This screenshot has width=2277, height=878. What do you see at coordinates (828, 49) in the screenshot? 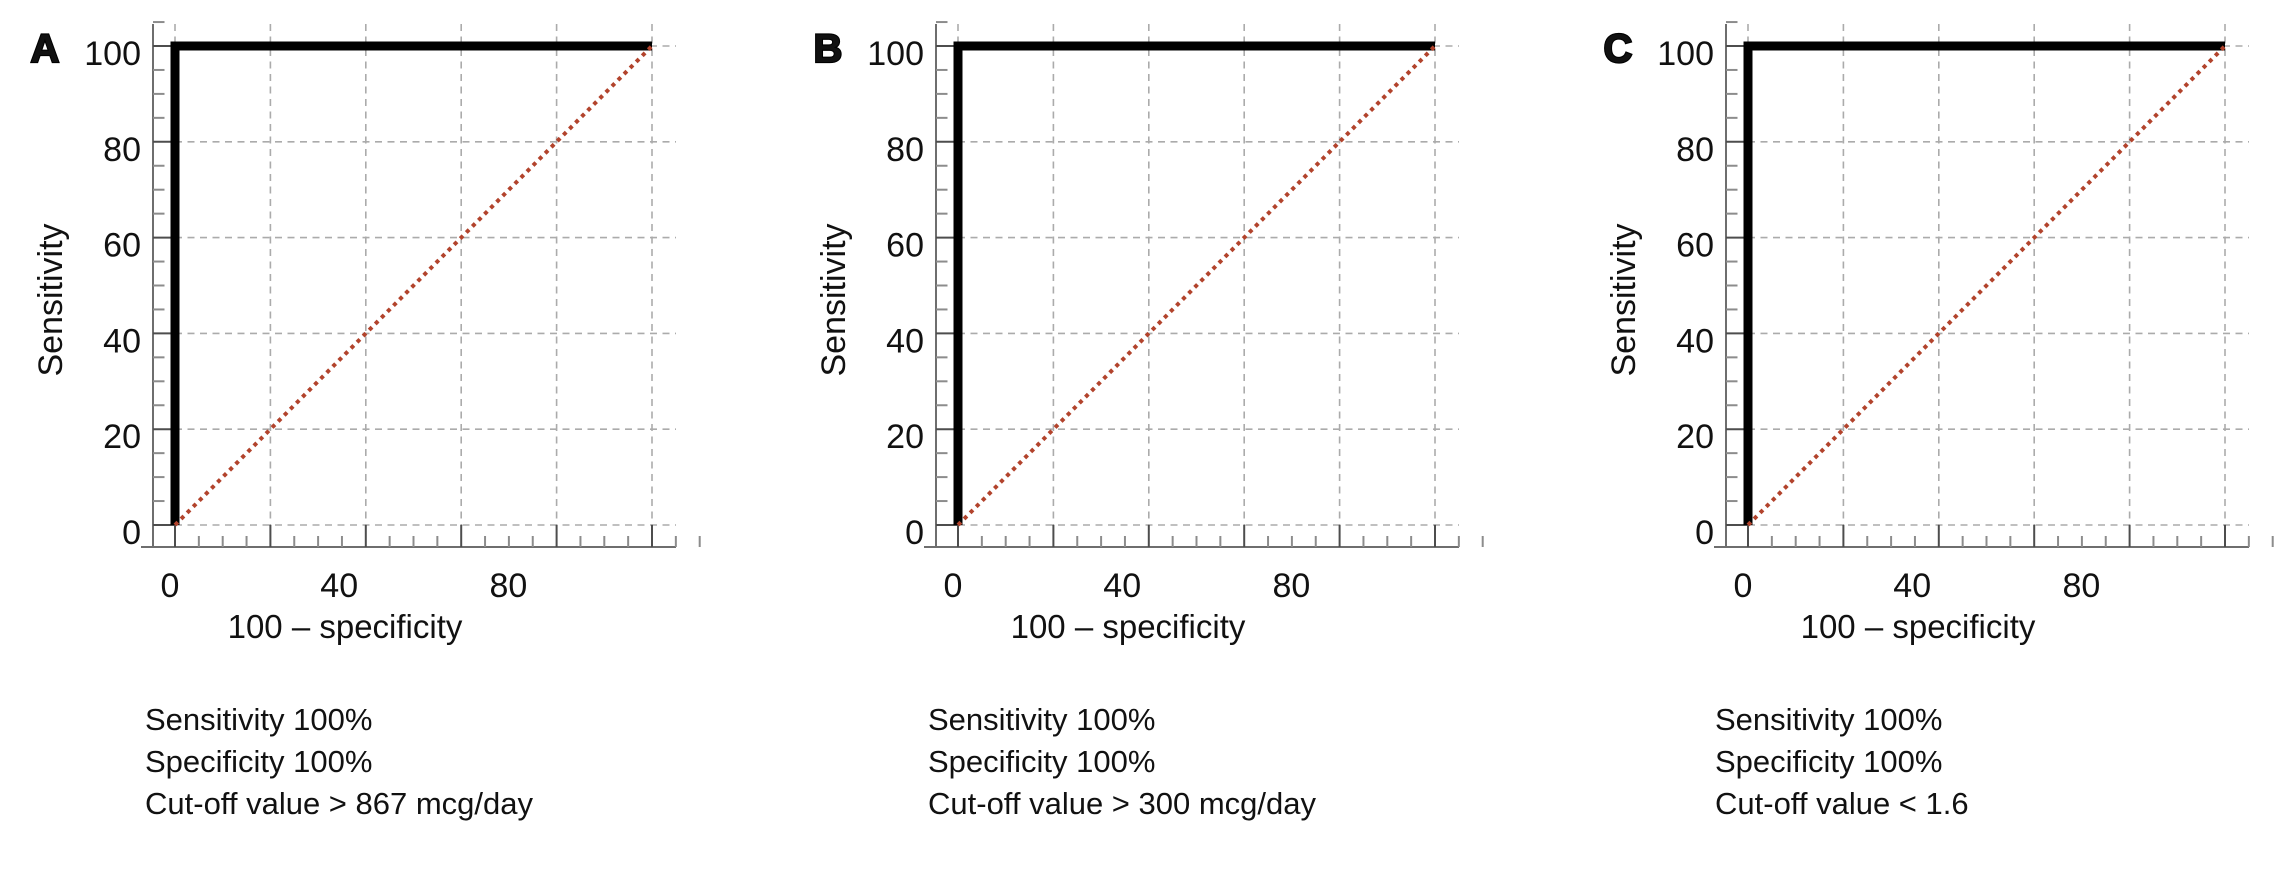
I see `panel-label: B` at bounding box center [828, 49].